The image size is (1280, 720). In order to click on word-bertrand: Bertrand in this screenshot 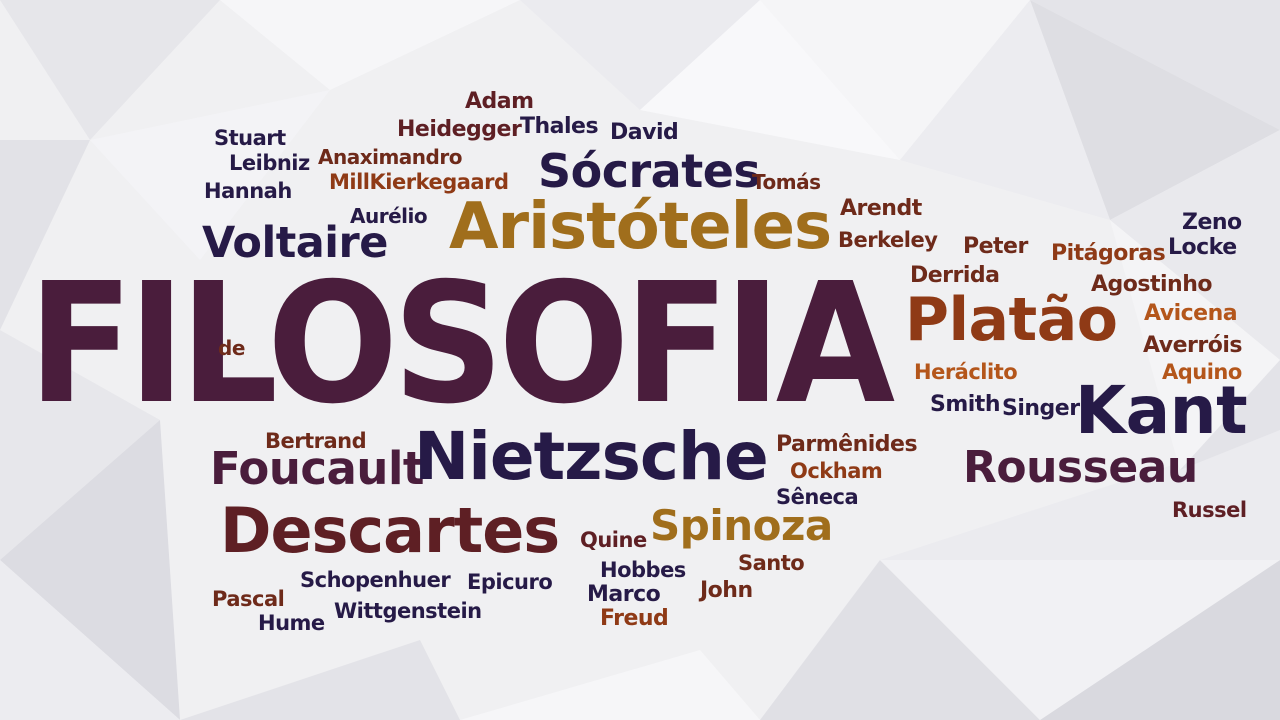, I will do `click(316, 441)`.